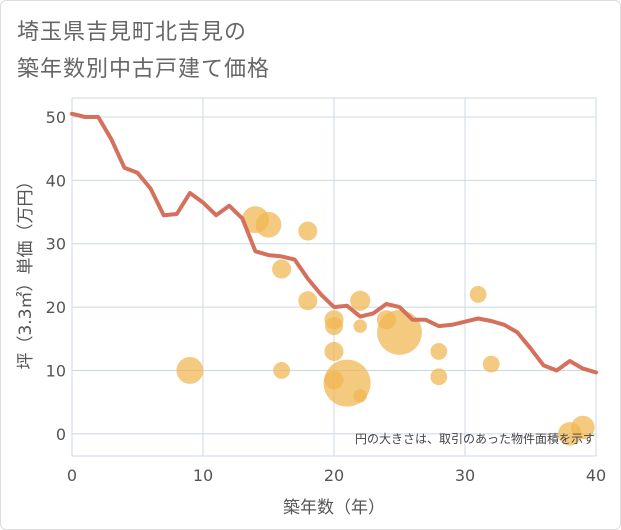  Describe the element at coordinates (203, 475) in the screenshot. I see `x-tick-label: 10` at that location.